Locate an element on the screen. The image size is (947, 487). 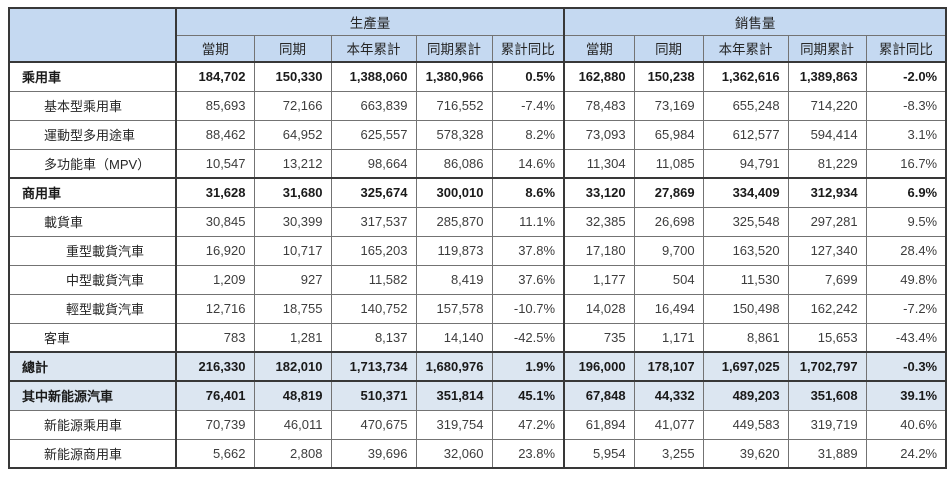
sales-value-cell: 3,255 is located at coordinates (668, 453).